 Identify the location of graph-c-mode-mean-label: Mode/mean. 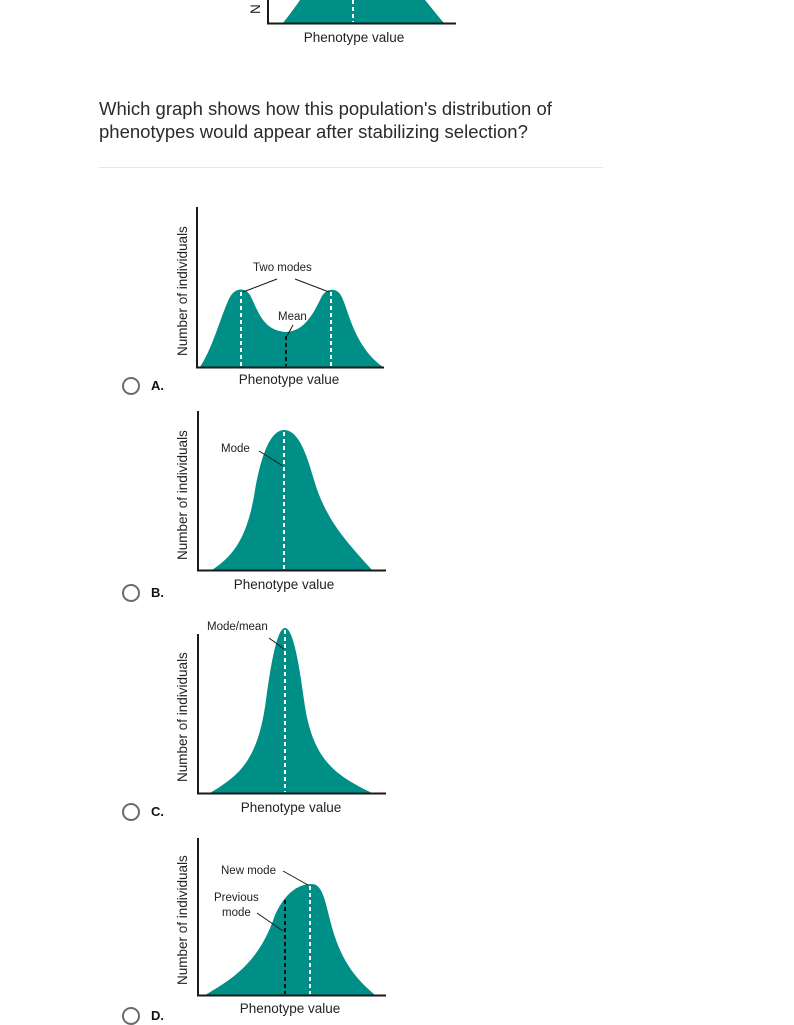
(237, 627).